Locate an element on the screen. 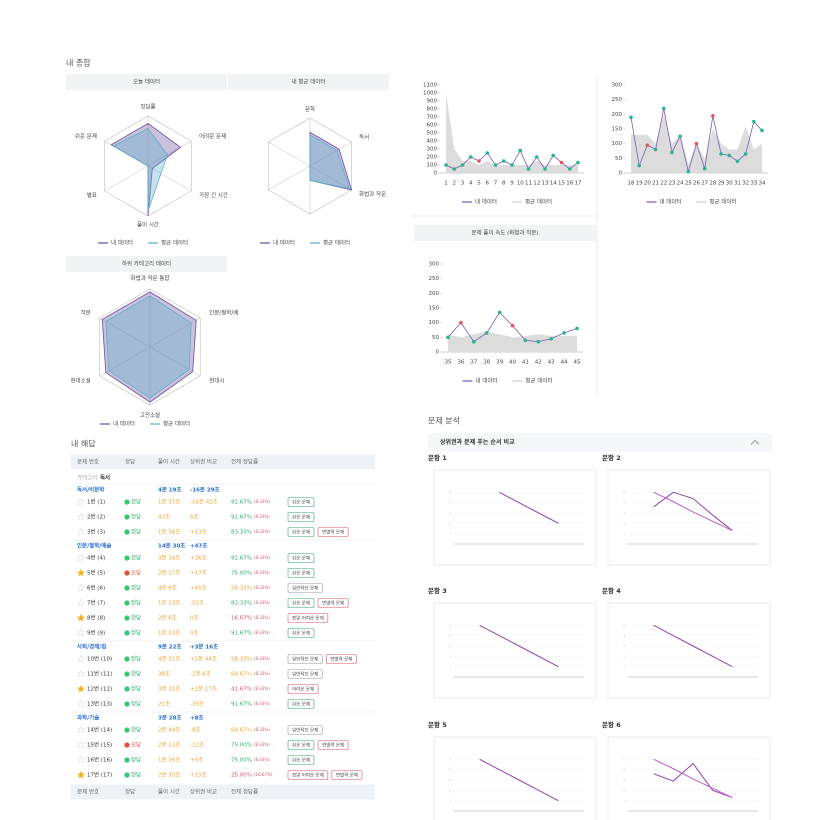  y-tick-label: 1 is located at coordinates (624, 534).